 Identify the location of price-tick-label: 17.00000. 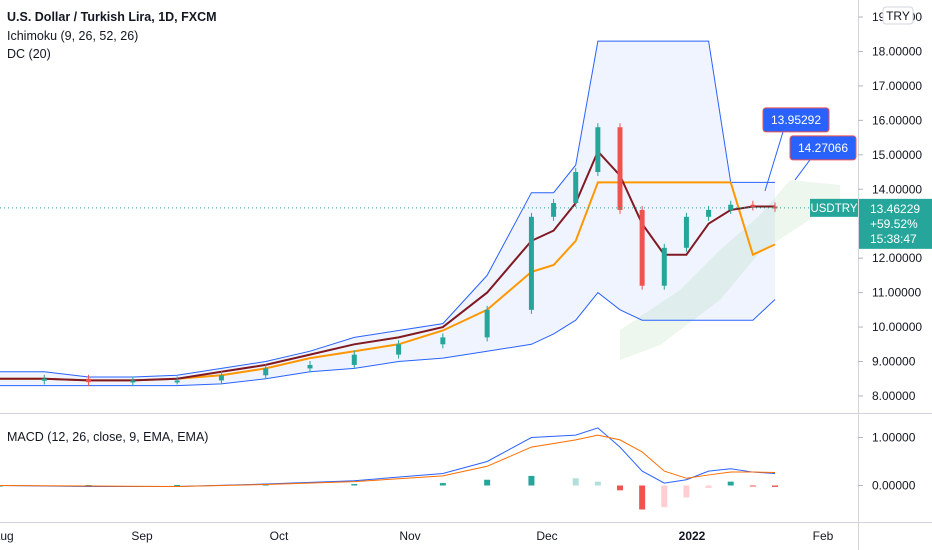
(897, 86).